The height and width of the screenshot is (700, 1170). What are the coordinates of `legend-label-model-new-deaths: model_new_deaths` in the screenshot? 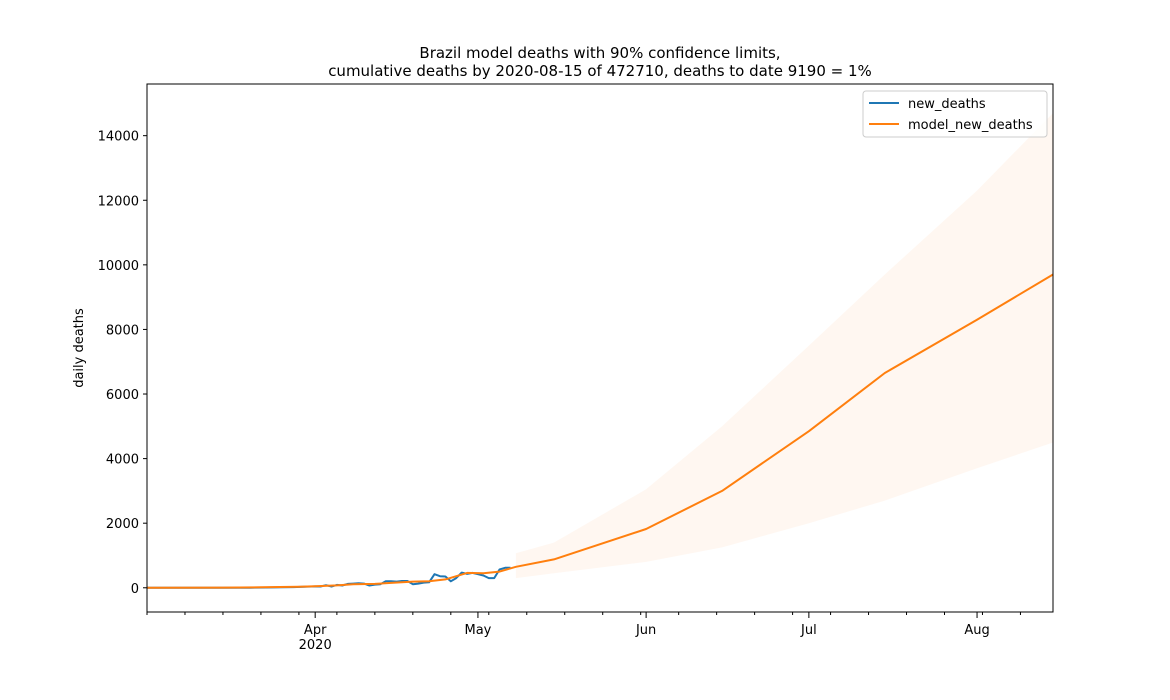 It's located at (970, 125).